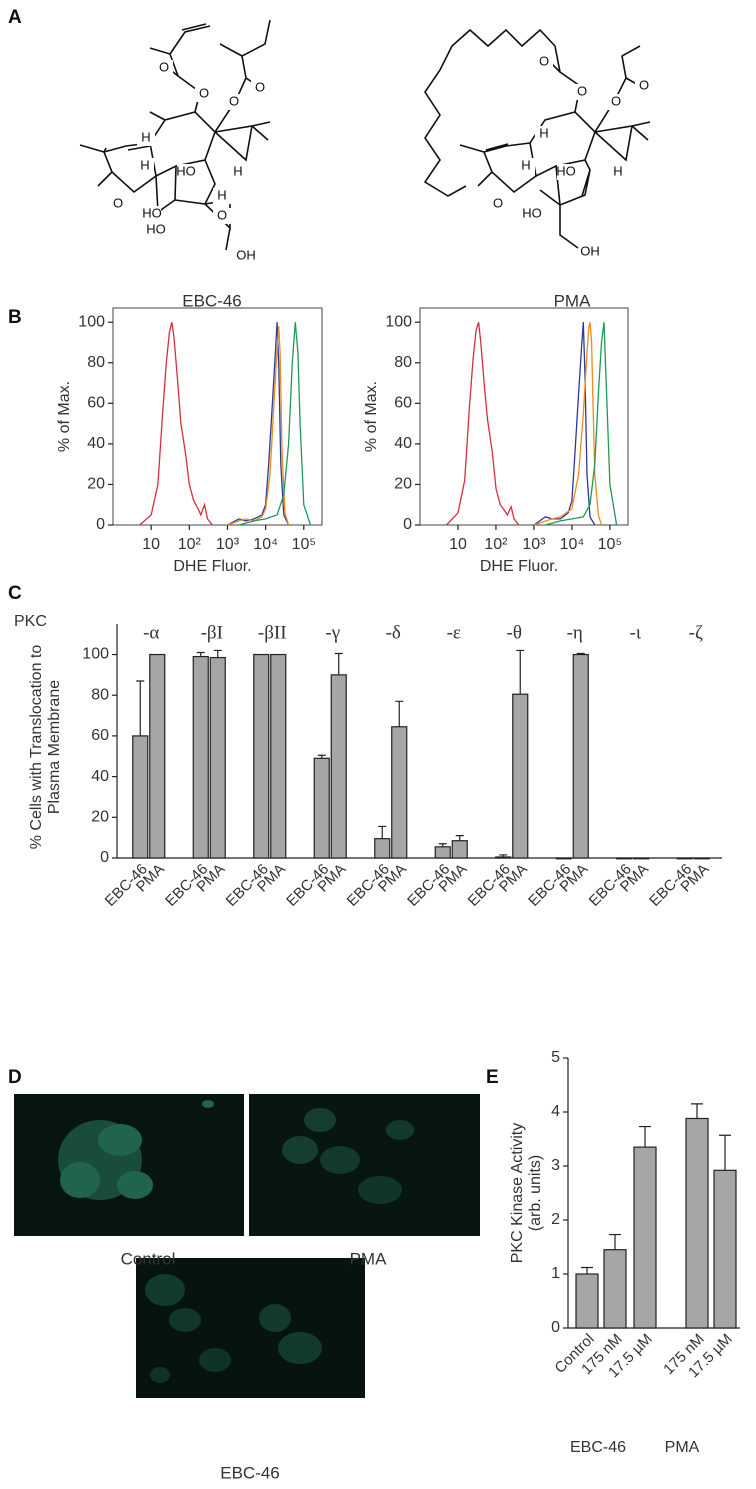  What do you see at coordinates (555, 1273) in the screenshot?
I see `y-tick-label: 1` at bounding box center [555, 1273].